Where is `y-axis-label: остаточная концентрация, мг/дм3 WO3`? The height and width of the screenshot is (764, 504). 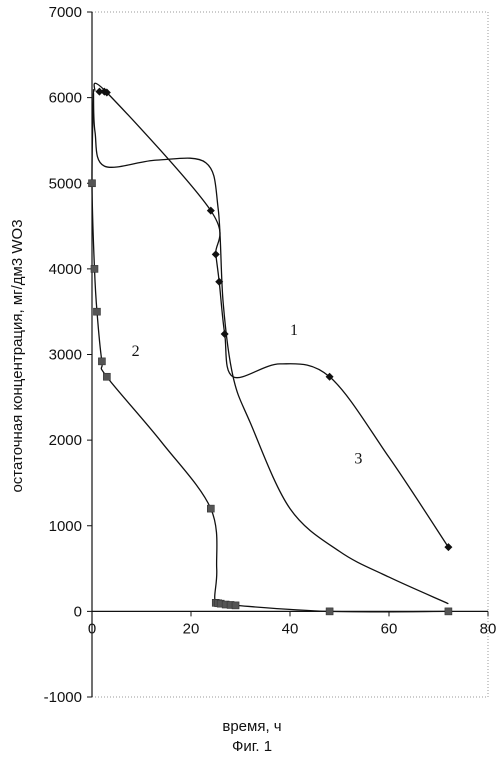 y-axis-label: остаточная концентрация, мг/дм3 WO3 is located at coordinates (17, 355).